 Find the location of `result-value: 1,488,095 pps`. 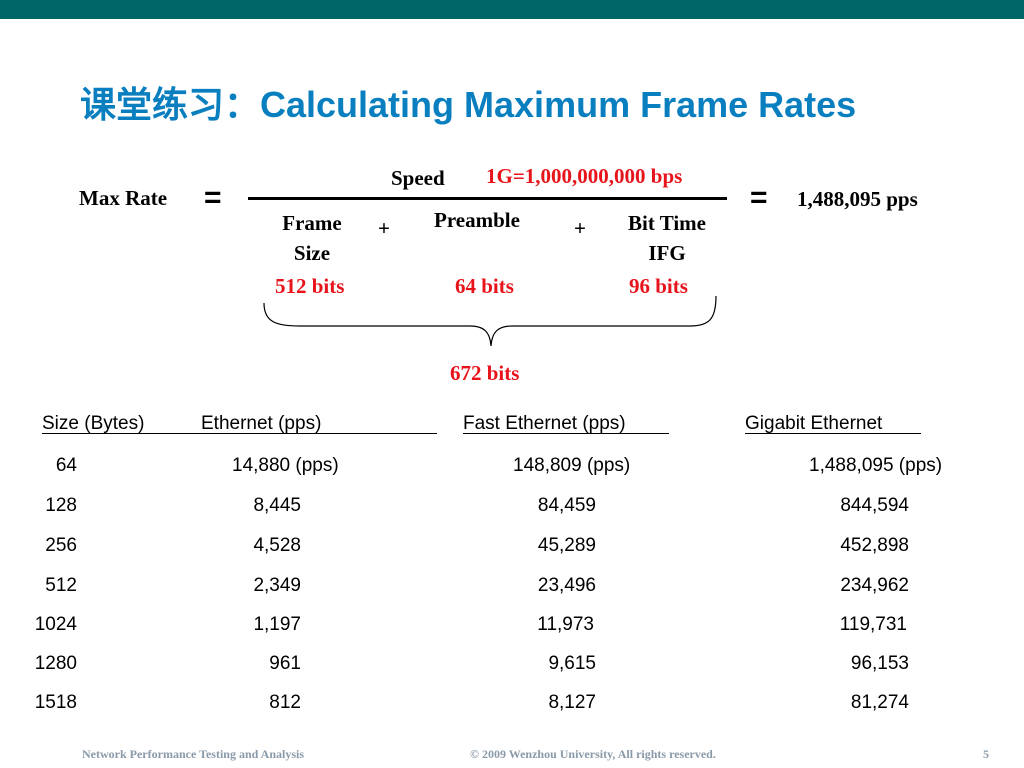

result-value: 1,488,095 pps is located at coordinates (857, 199).